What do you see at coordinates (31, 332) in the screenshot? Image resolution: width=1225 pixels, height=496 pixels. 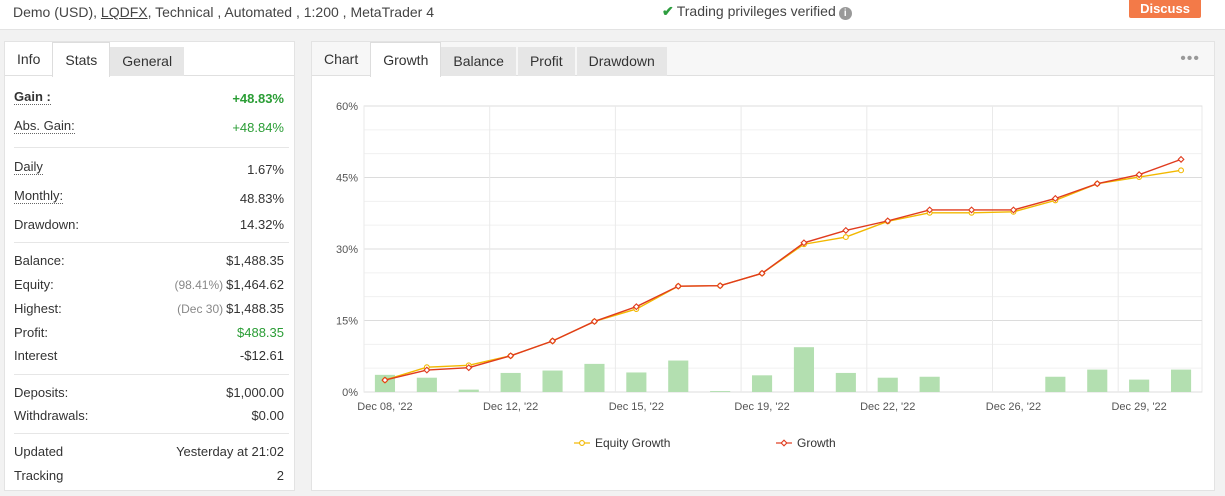 I see `profit-label: Profit:` at bounding box center [31, 332].